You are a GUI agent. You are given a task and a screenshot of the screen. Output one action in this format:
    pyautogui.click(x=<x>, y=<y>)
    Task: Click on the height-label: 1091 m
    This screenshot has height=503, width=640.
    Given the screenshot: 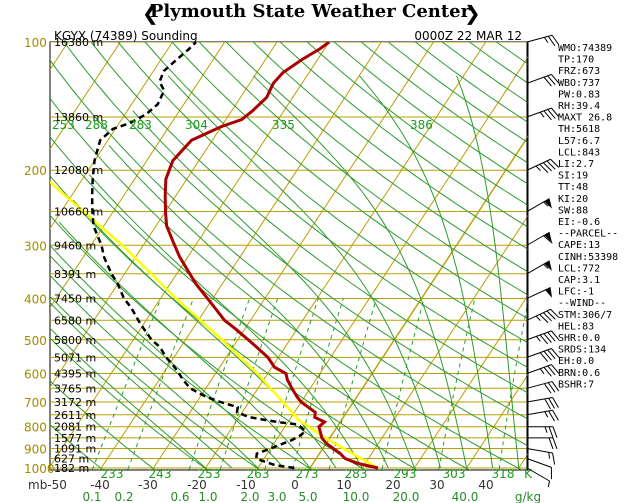 What is the action you would take?
    pyautogui.click(x=75, y=449)
    